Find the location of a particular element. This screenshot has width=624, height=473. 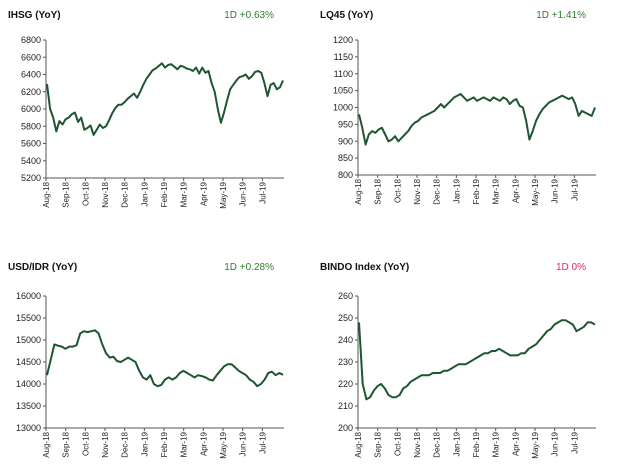

y-tick-label: 950 is located at coordinates (345, 124).